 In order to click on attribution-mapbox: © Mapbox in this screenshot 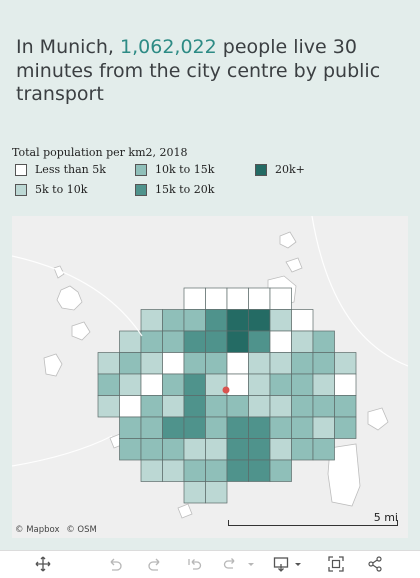, I will do `click(37, 530)`.